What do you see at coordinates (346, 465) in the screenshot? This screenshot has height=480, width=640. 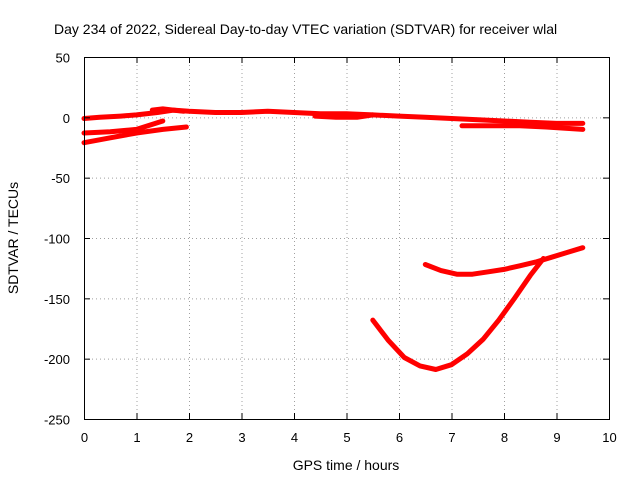 I see `x-axis-label: GPS time / hours` at bounding box center [346, 465].